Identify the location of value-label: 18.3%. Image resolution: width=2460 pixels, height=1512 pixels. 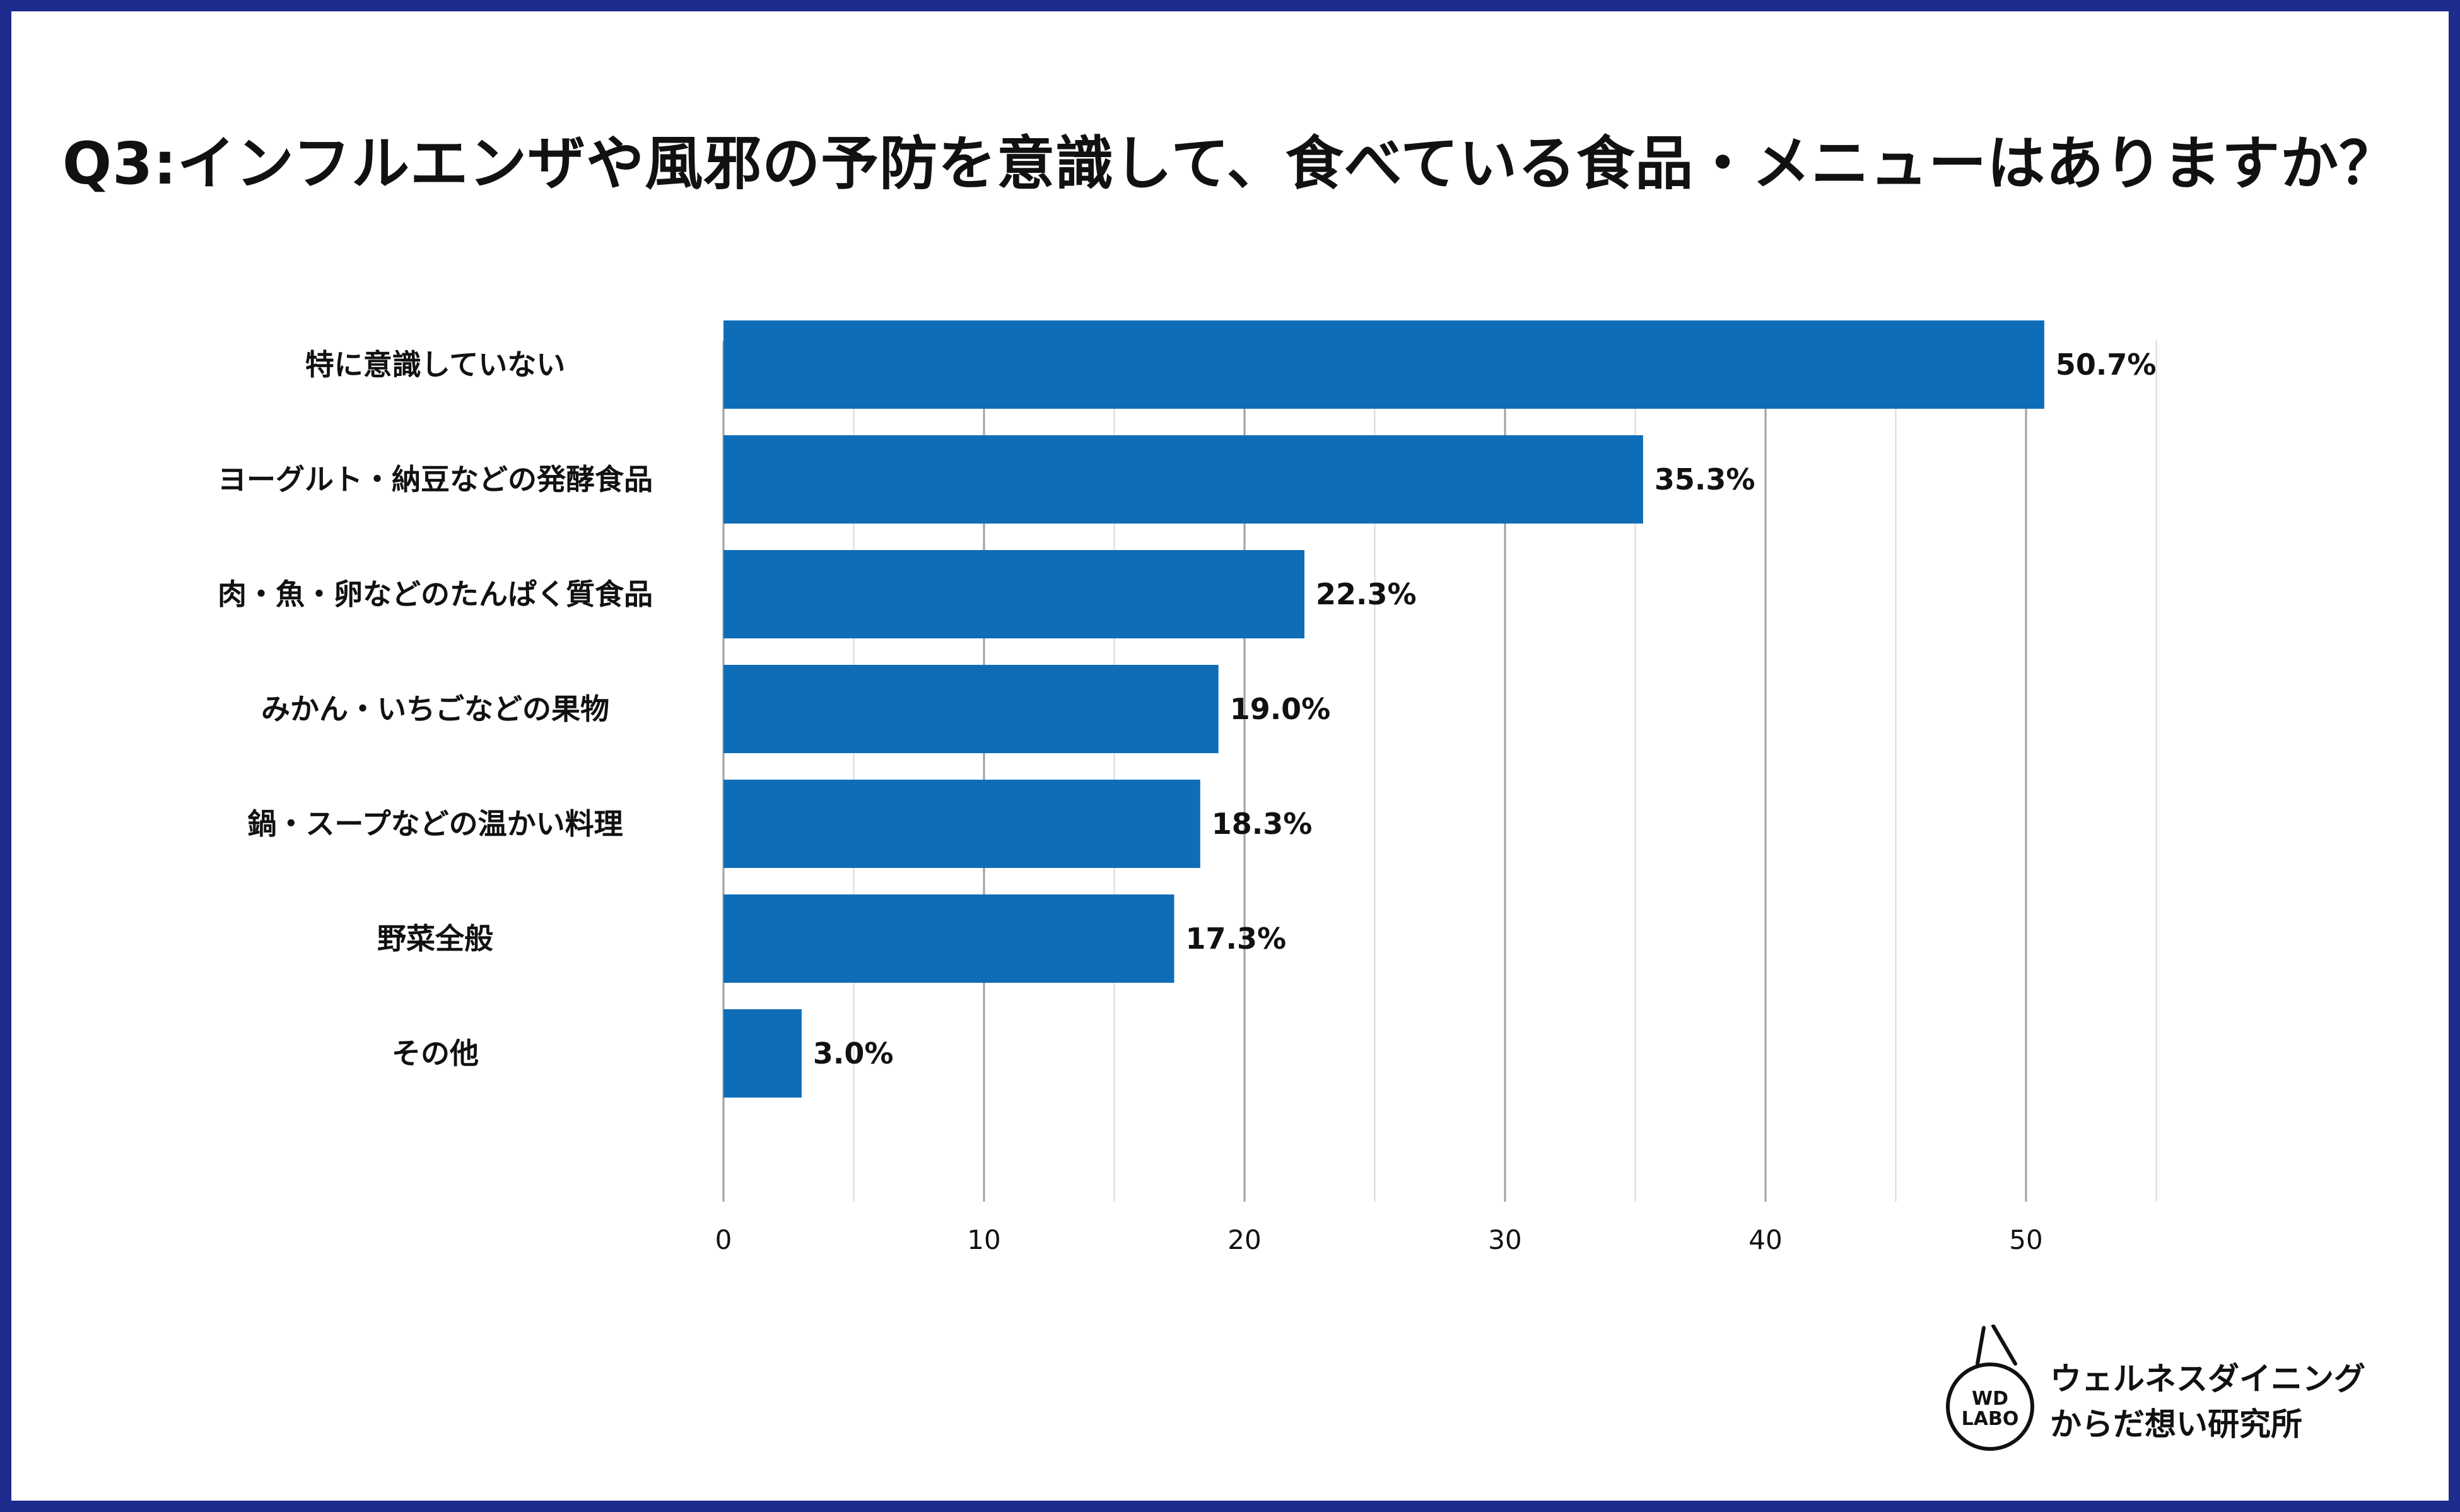
(1262, 824).